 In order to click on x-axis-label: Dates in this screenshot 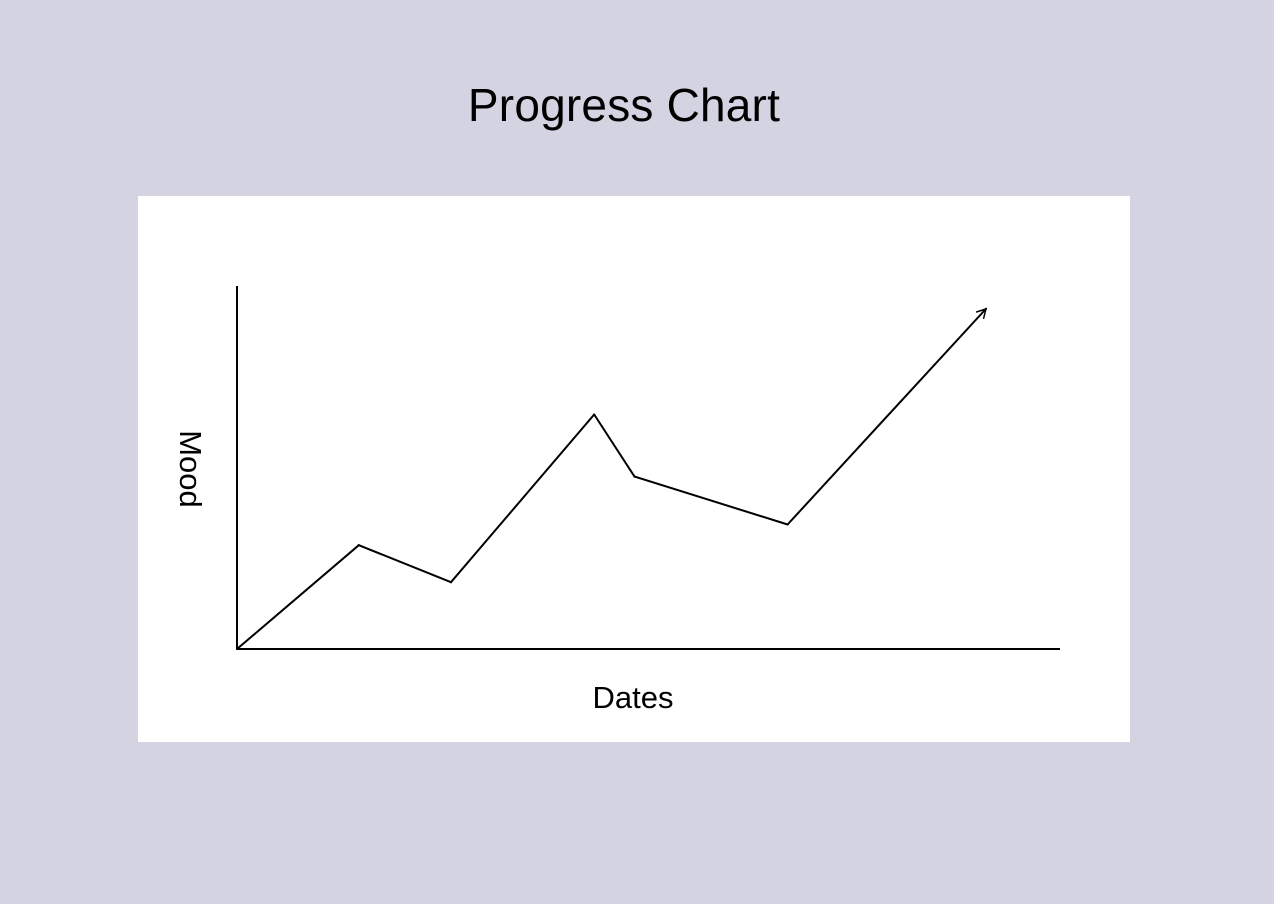, I will do `click(633, 697)`.